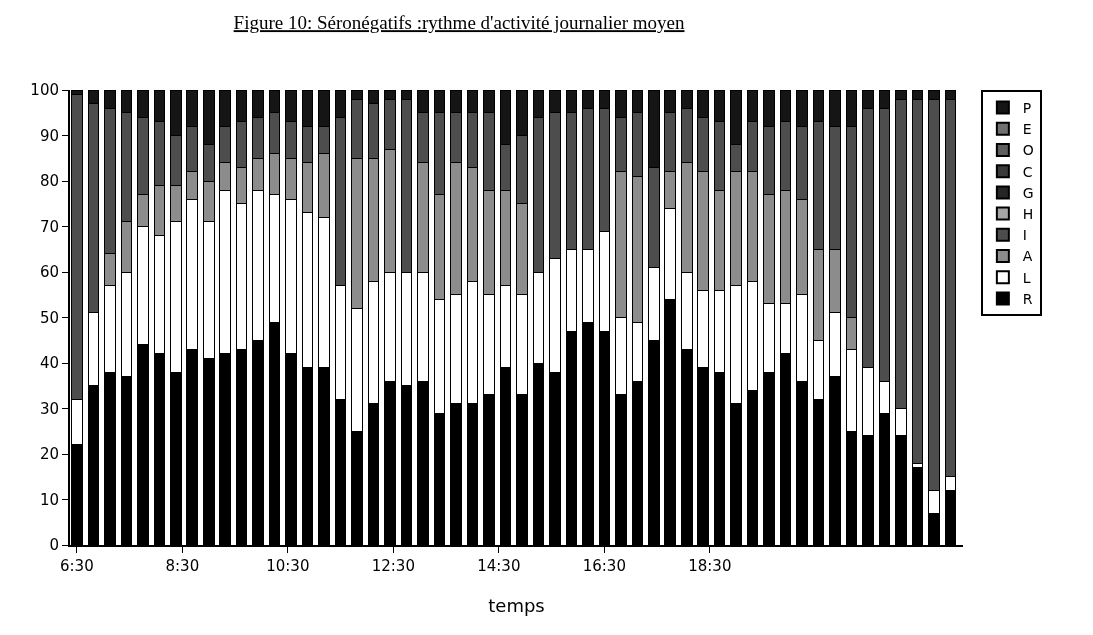 This screenshot has height=635, width=1093. What do you see at coordinates (77, 566) in the screenshot?
I see `x-tick-label: 6:30` at bounding box center [77, 566].